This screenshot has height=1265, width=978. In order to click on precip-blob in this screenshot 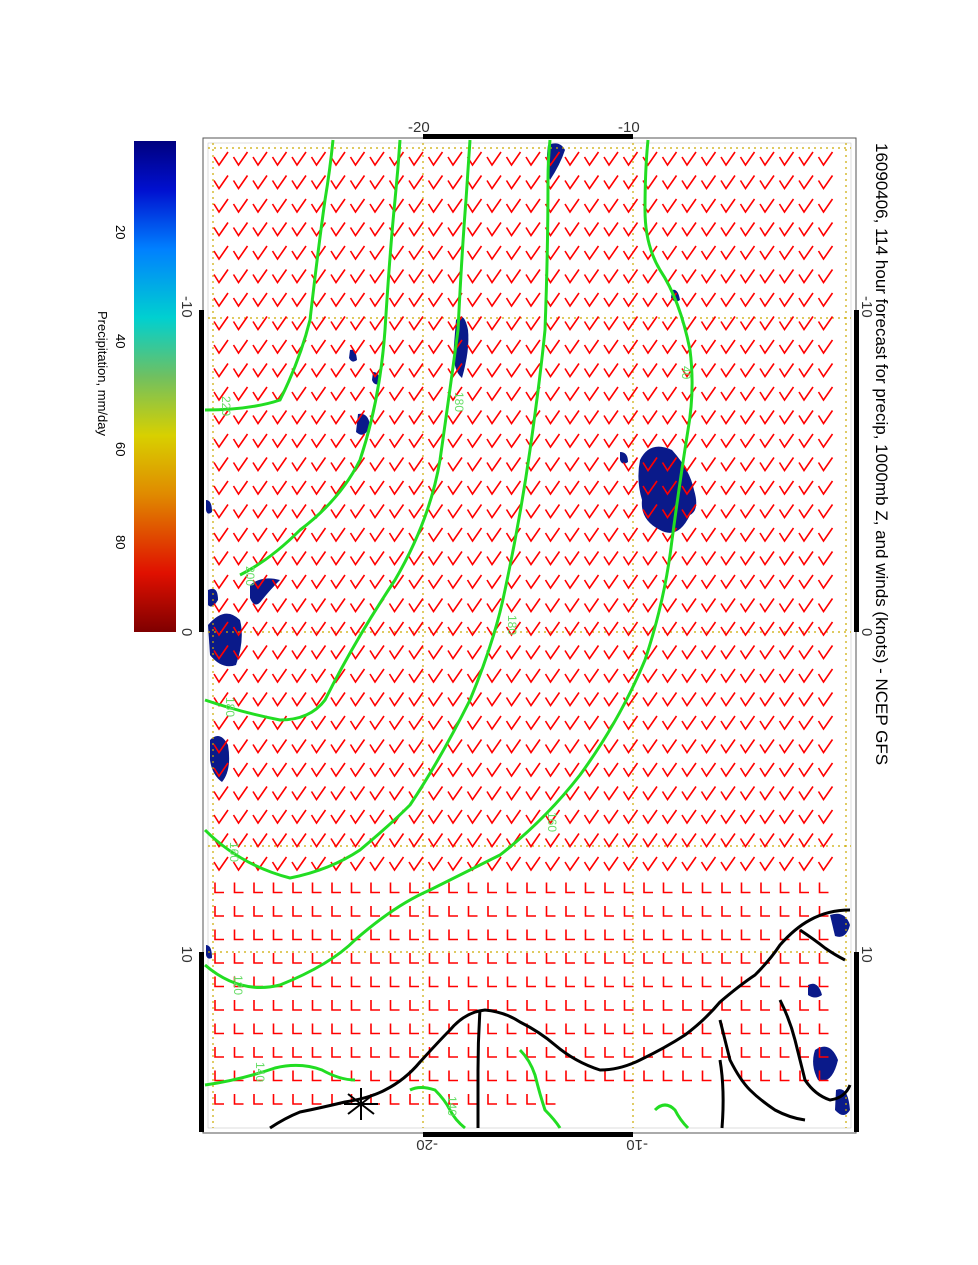, I will do `click(624, 458)`.